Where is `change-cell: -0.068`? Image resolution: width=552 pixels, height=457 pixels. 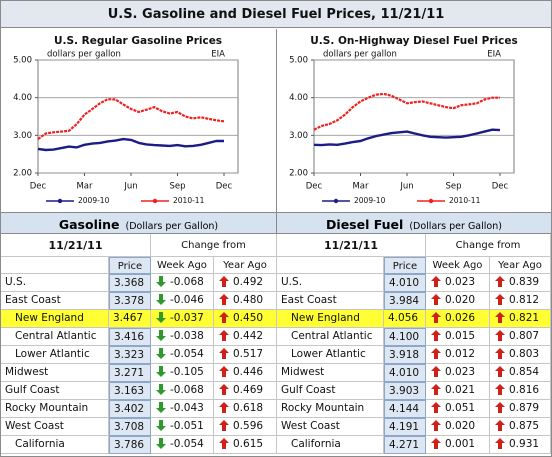
change-cell: -0.068 is located at coordinates (182, 391).